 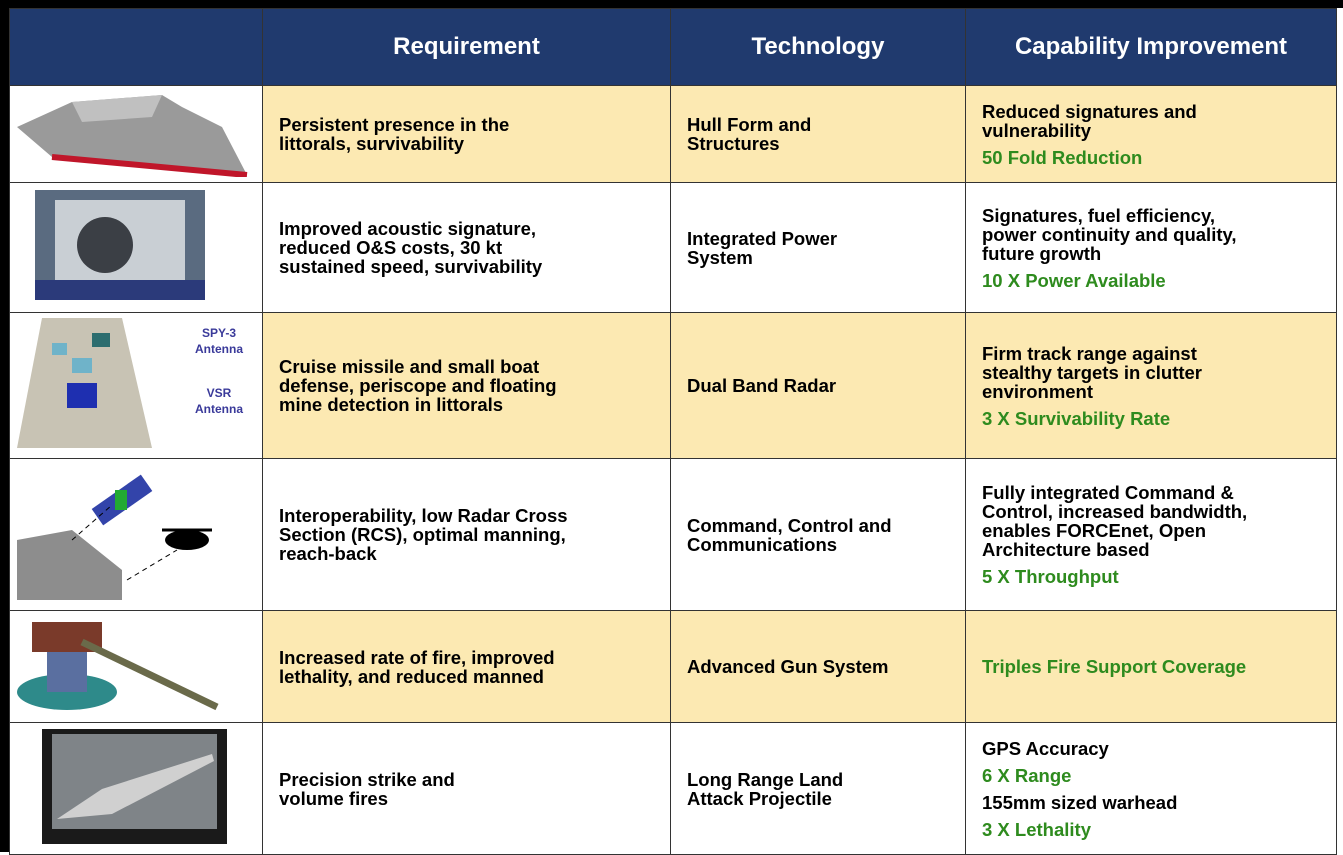 What do you see at coordinates (219, 401) in the screenshot?
I see `annotation: VSR Antenna` at bounding box center [219, 401].